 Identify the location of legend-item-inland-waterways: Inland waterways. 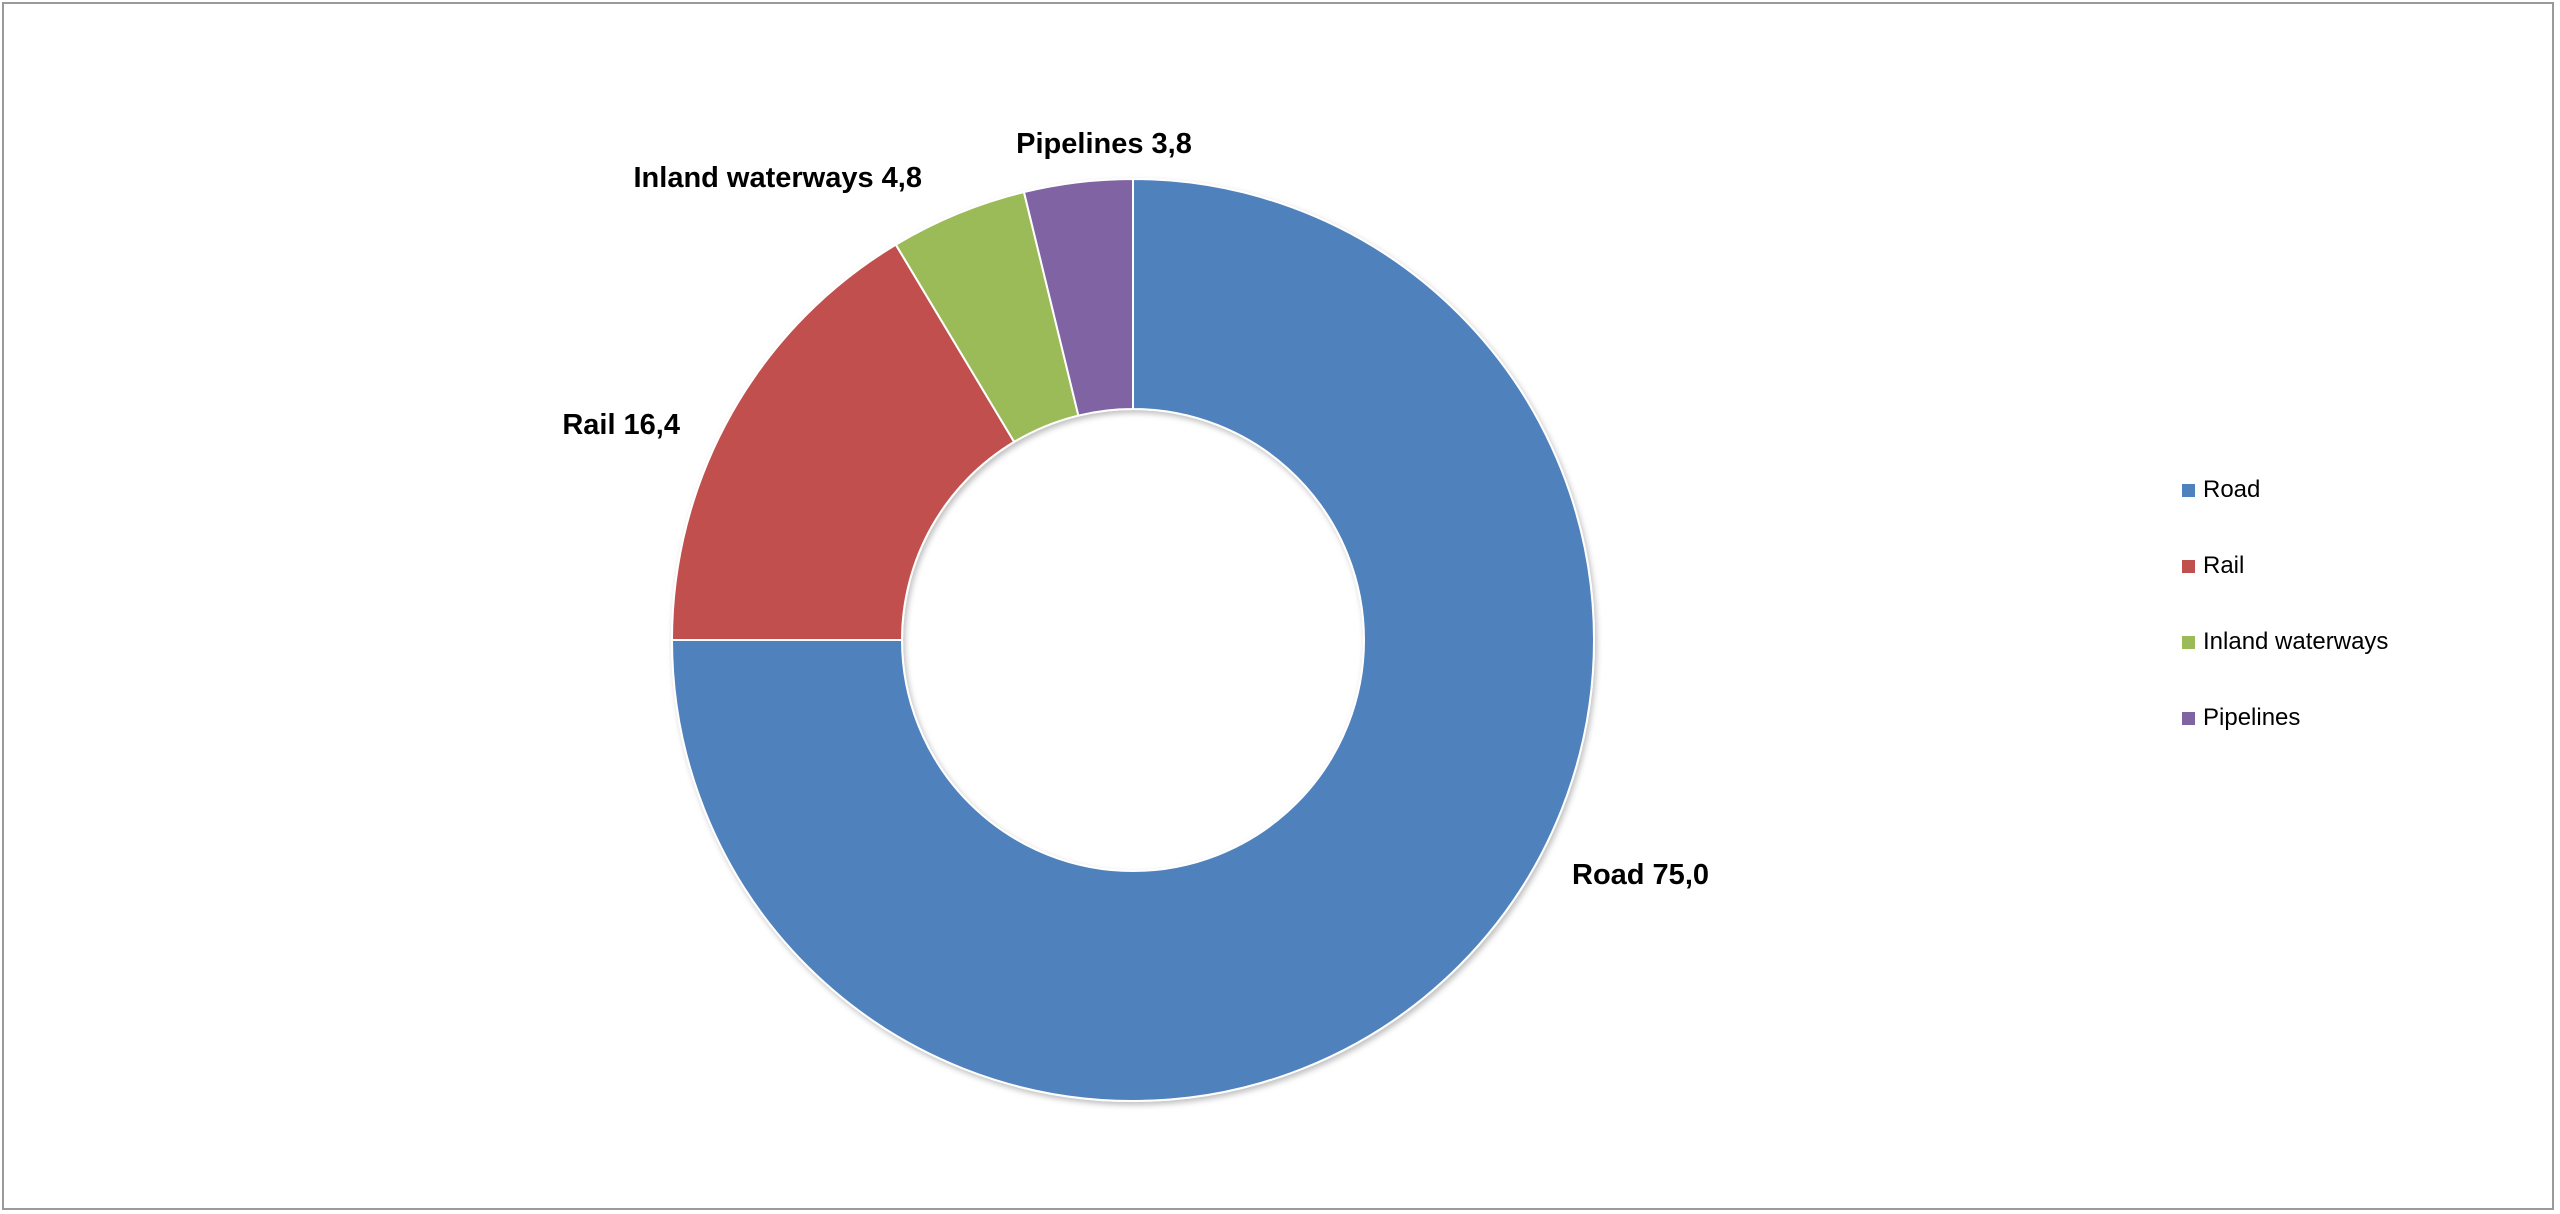
(2285, 642).